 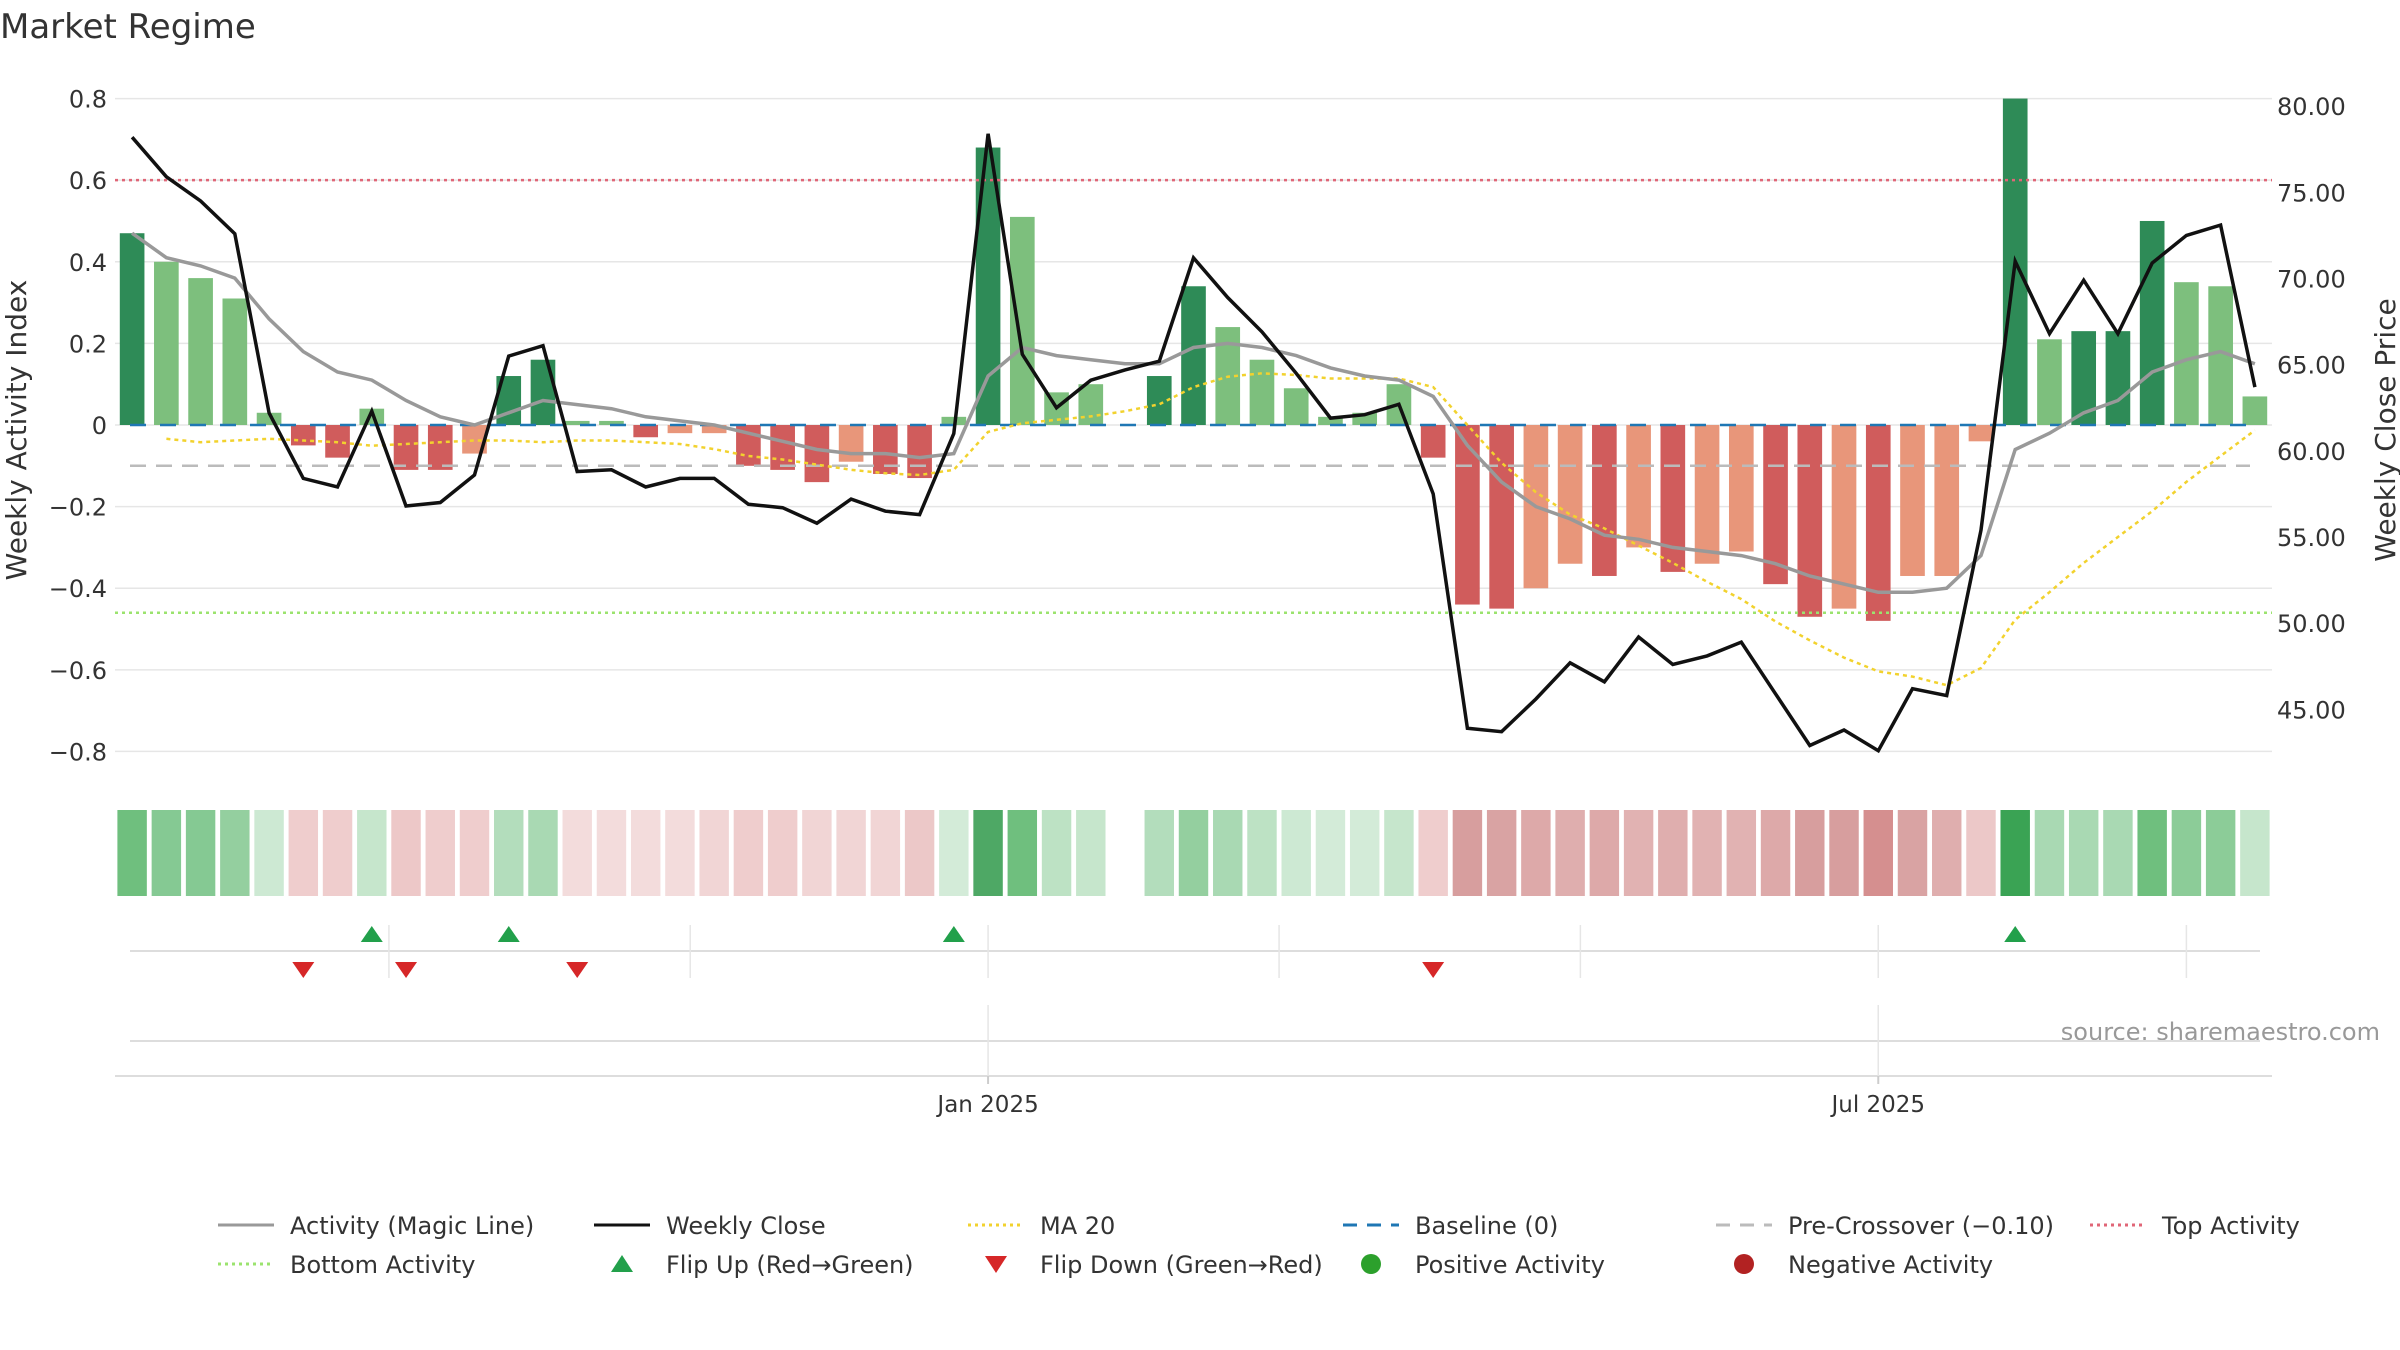 I want to click on legend-label: MA 20, so click(x=1077, y=1226).